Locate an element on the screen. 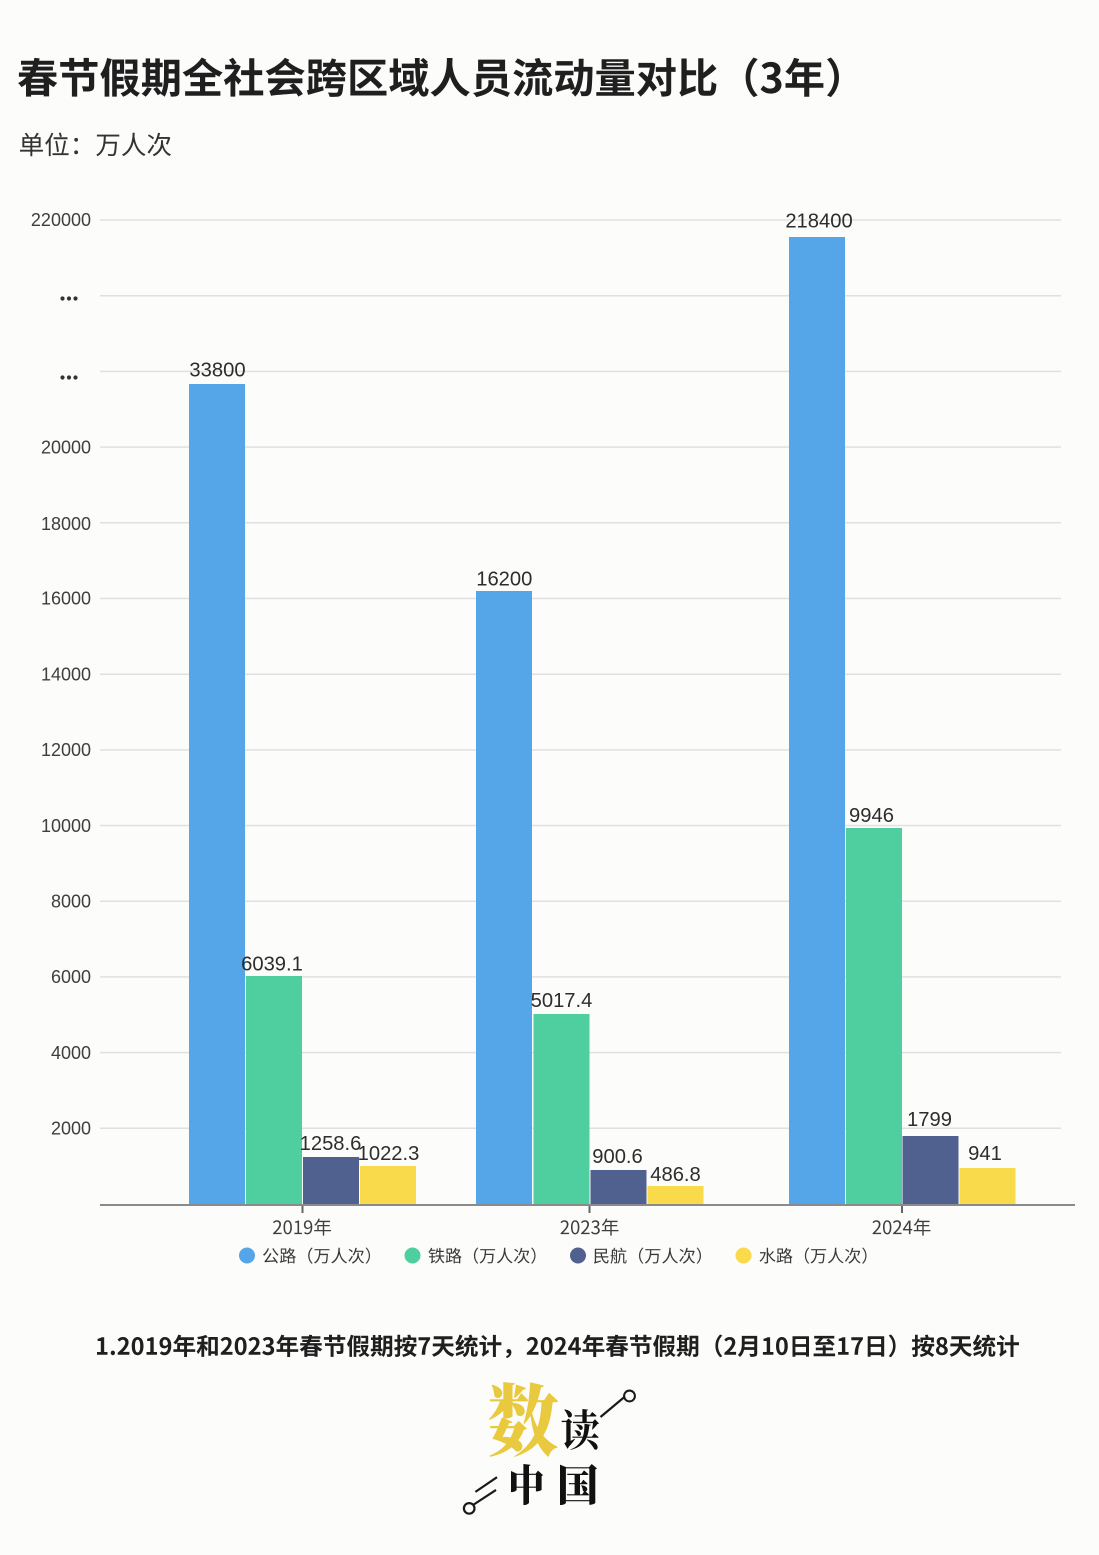 This screenshot has width=1099, height=1555. svg-text: 1258.6 is located at coordinates (331, 1144).